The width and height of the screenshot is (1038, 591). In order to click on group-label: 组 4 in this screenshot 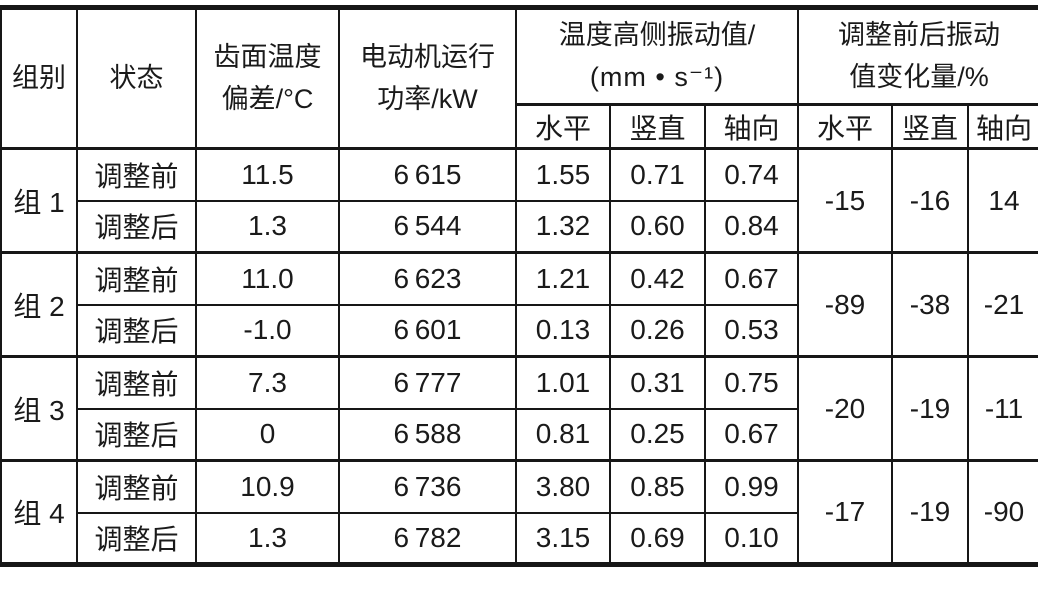, I will do `click(39, 512)`.